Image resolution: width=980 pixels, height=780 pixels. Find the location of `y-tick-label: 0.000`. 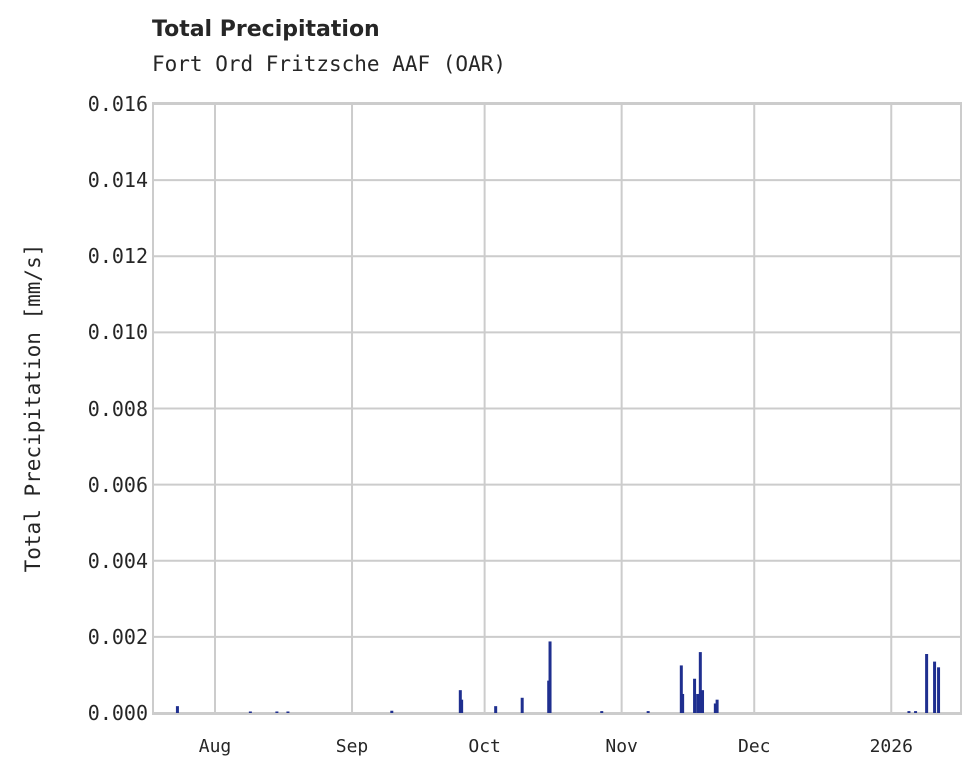

y-tick-label: 0.000 is located at coordinates (117, 713).